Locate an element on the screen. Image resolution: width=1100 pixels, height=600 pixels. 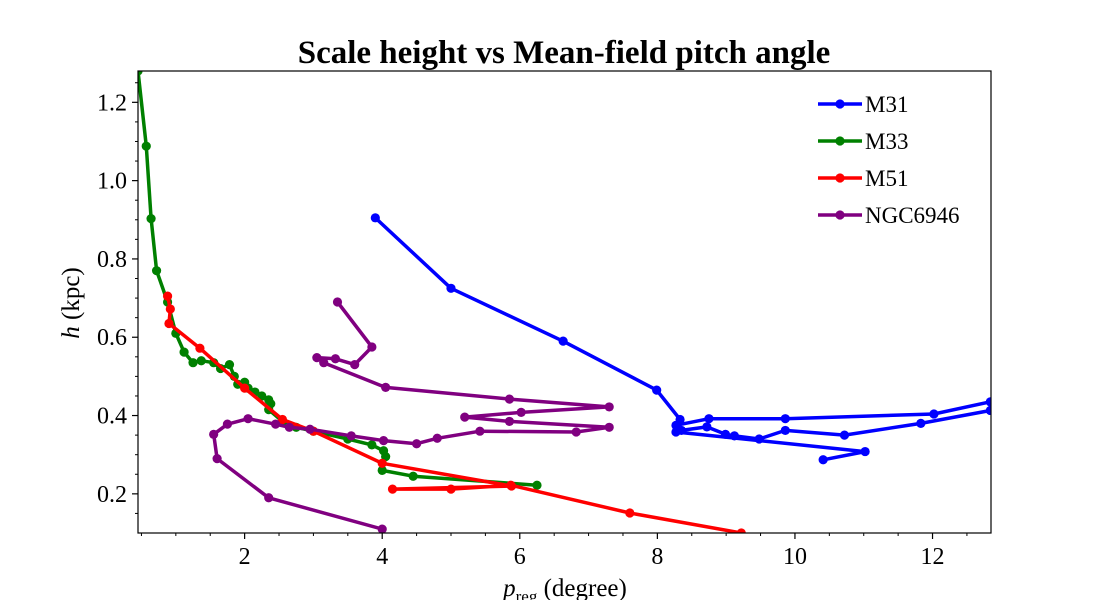
legend-marker-m33 is located at coordinates (840, 141).